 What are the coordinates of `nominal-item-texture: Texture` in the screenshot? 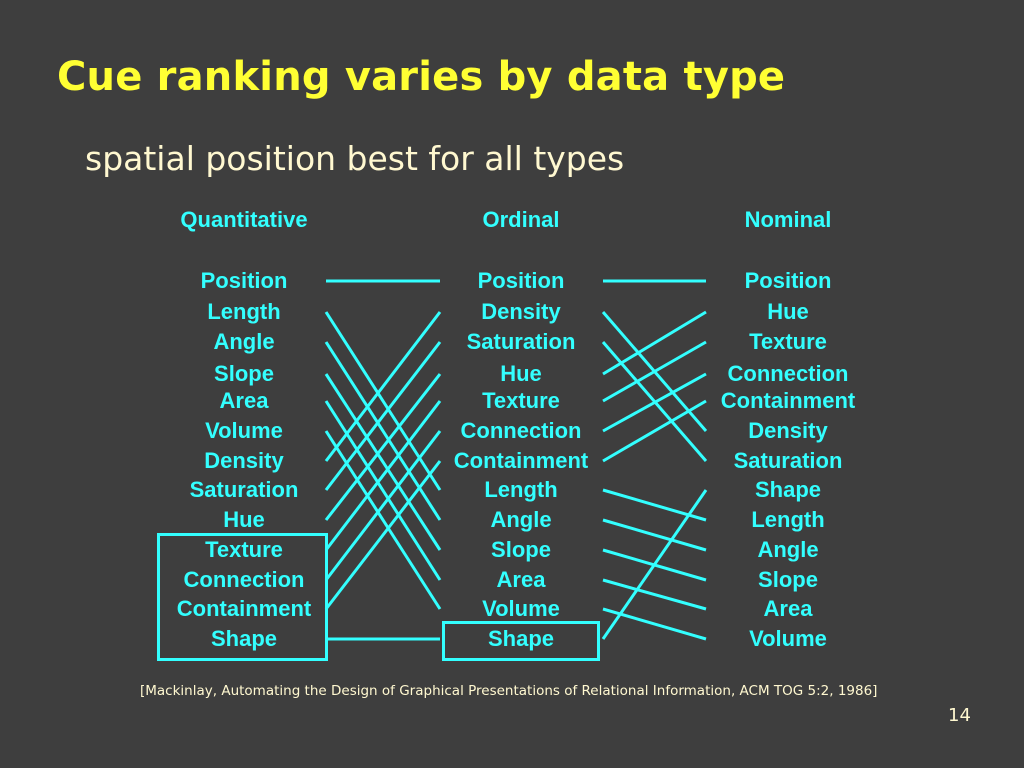 It's located at (788, 341).